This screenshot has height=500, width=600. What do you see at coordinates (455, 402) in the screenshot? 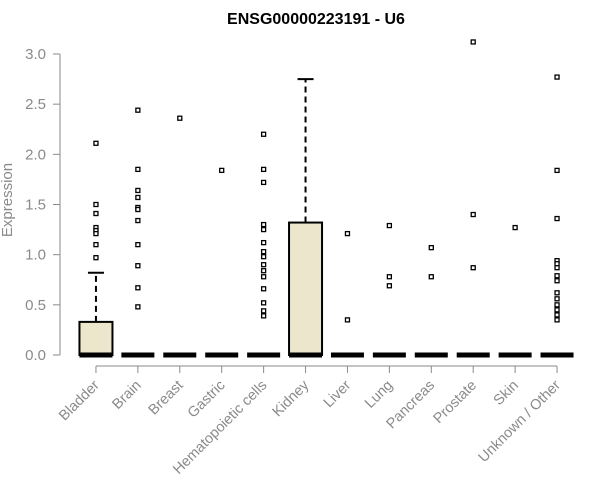
I see `x-tick-label: Prostate` at bounding box center [455, 402].